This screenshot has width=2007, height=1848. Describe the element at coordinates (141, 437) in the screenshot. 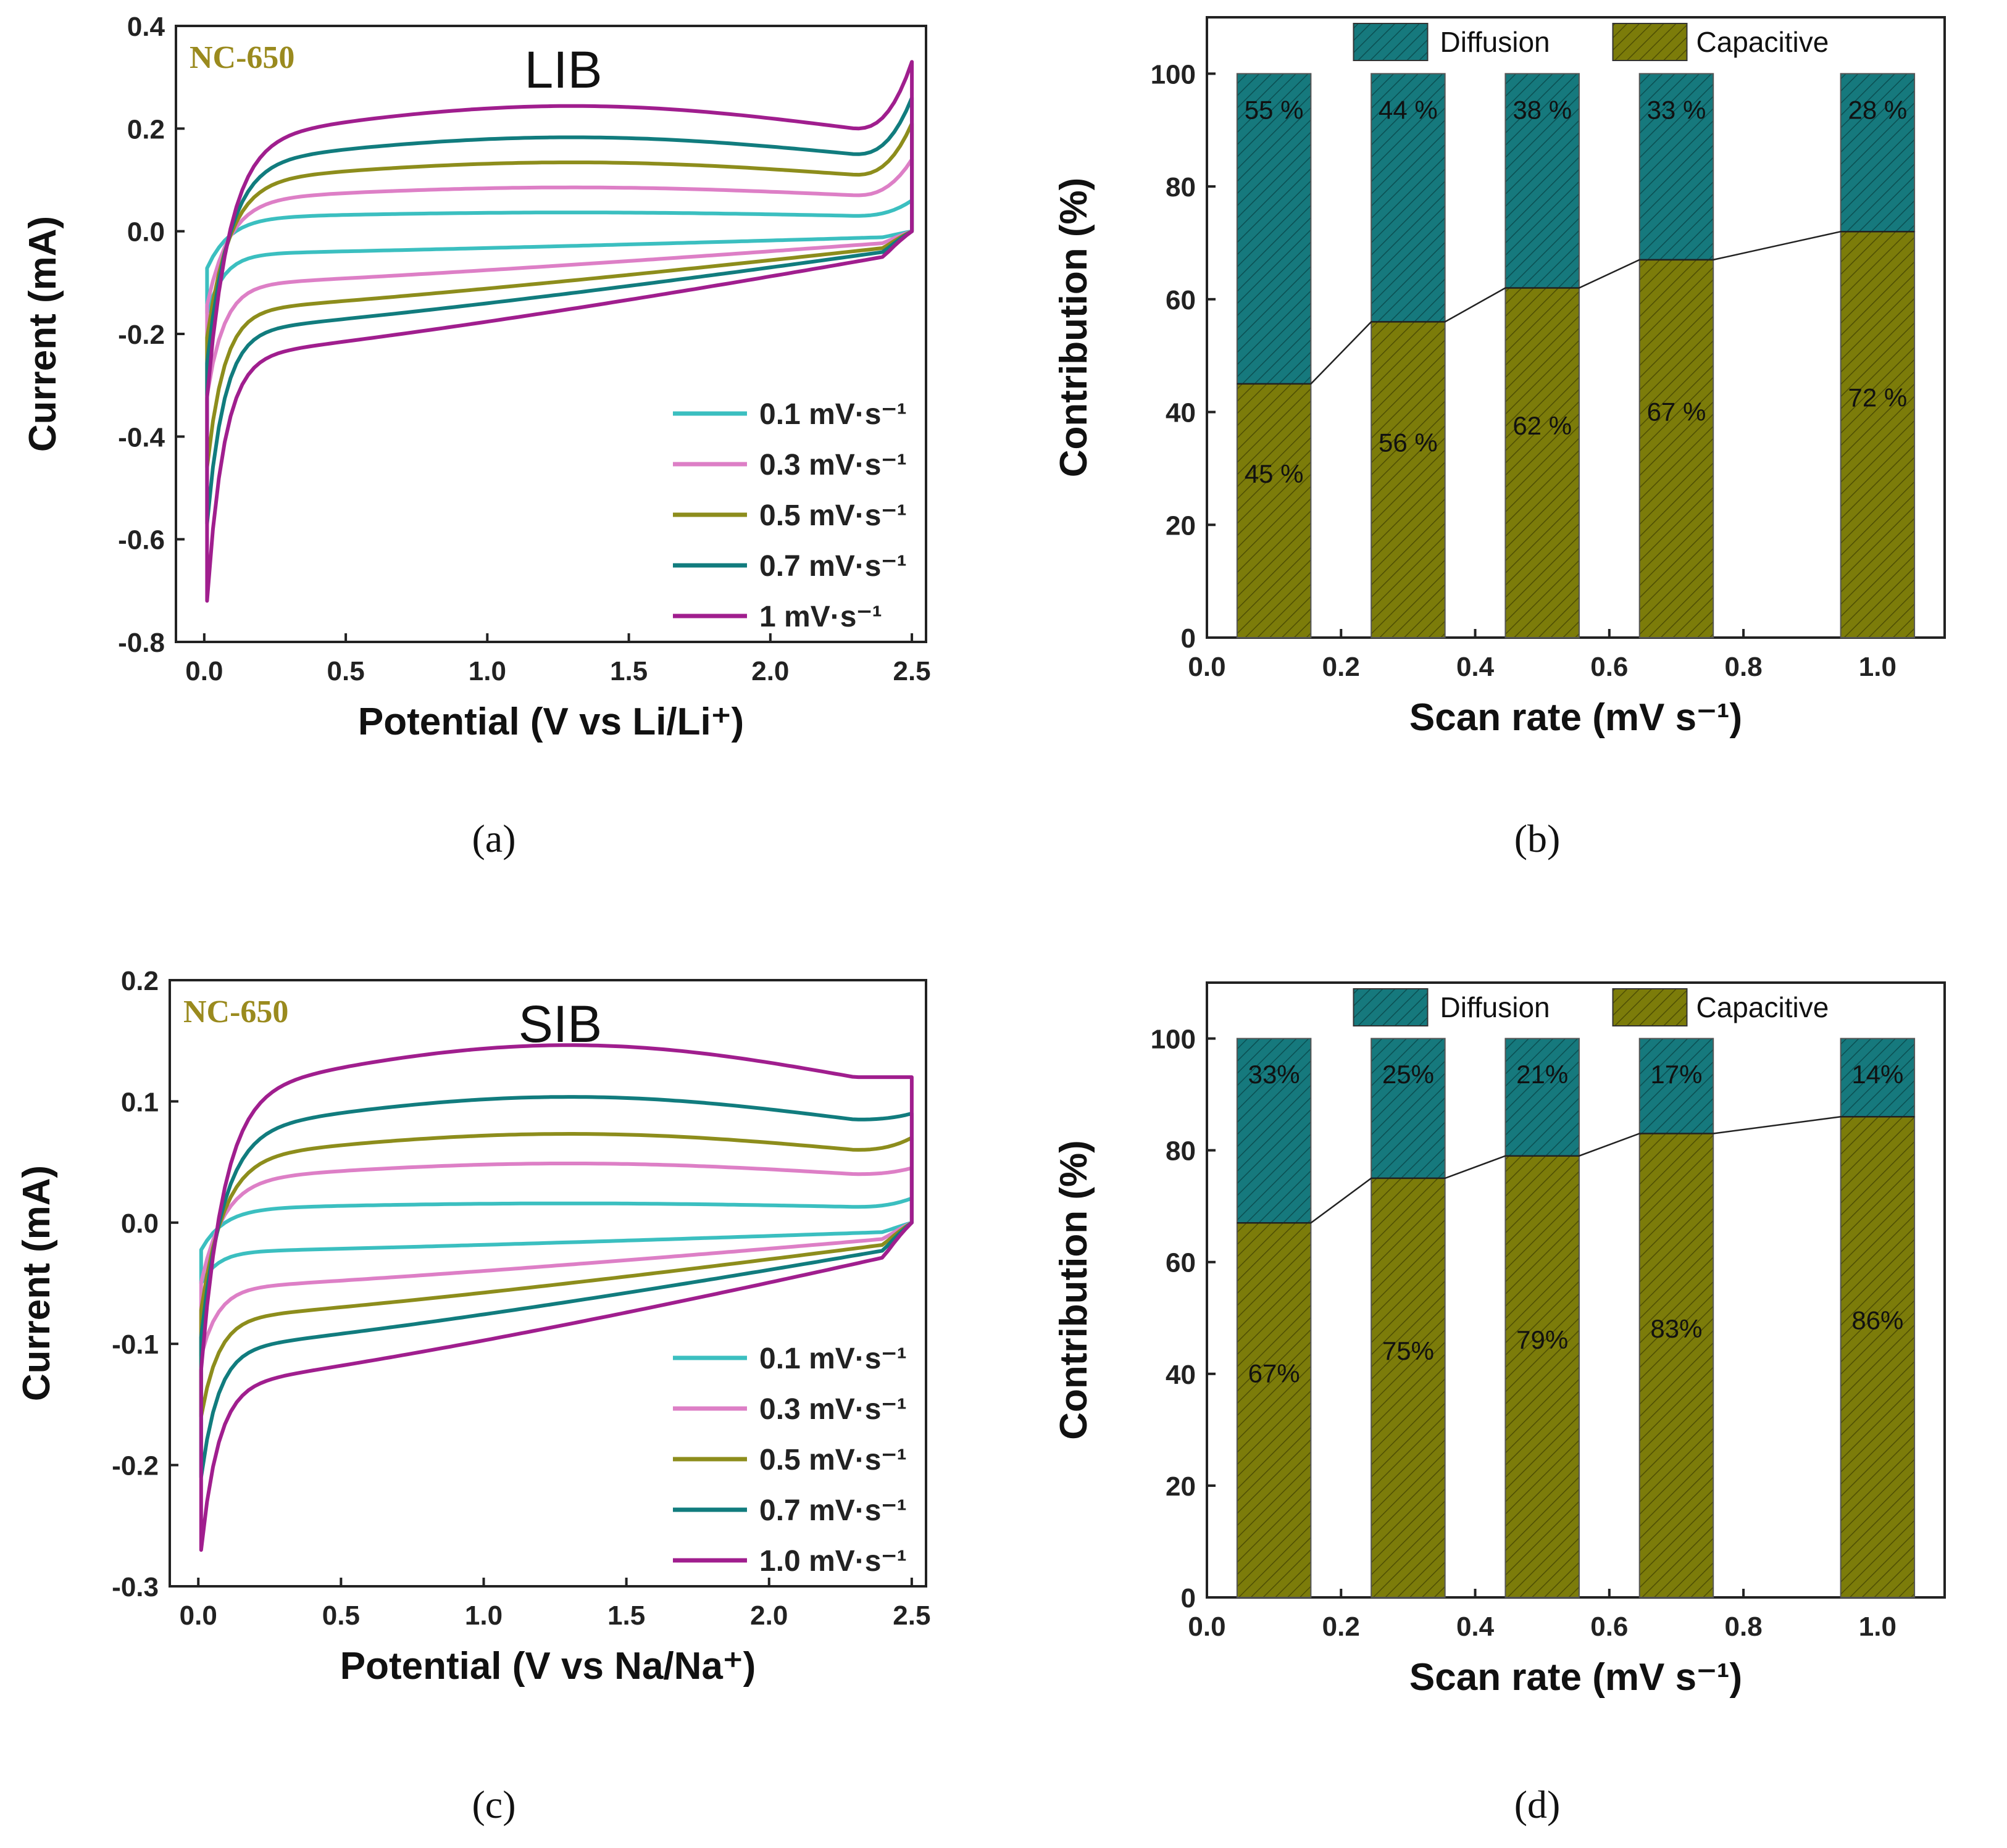

I see `y-tick-label: -0.4` at that location.